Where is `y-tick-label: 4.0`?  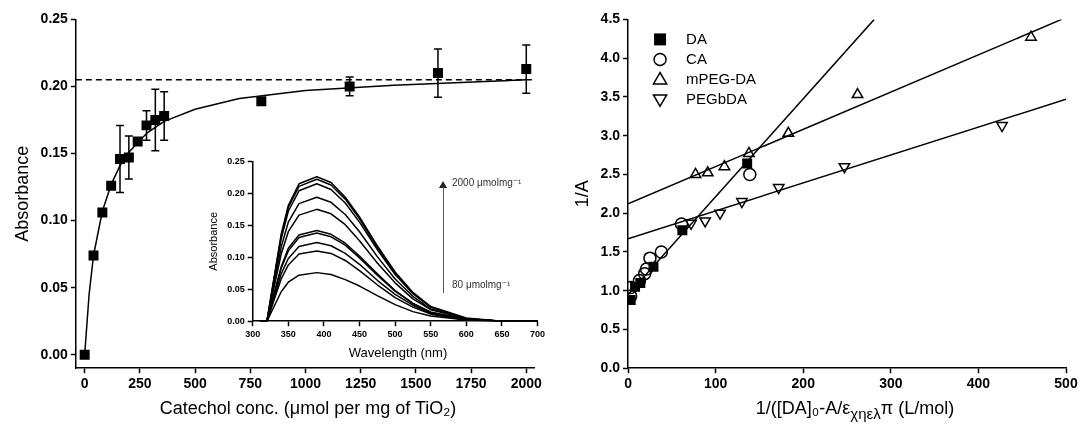
y-tick-label: 4.0 is located at coordinates (610, 57).